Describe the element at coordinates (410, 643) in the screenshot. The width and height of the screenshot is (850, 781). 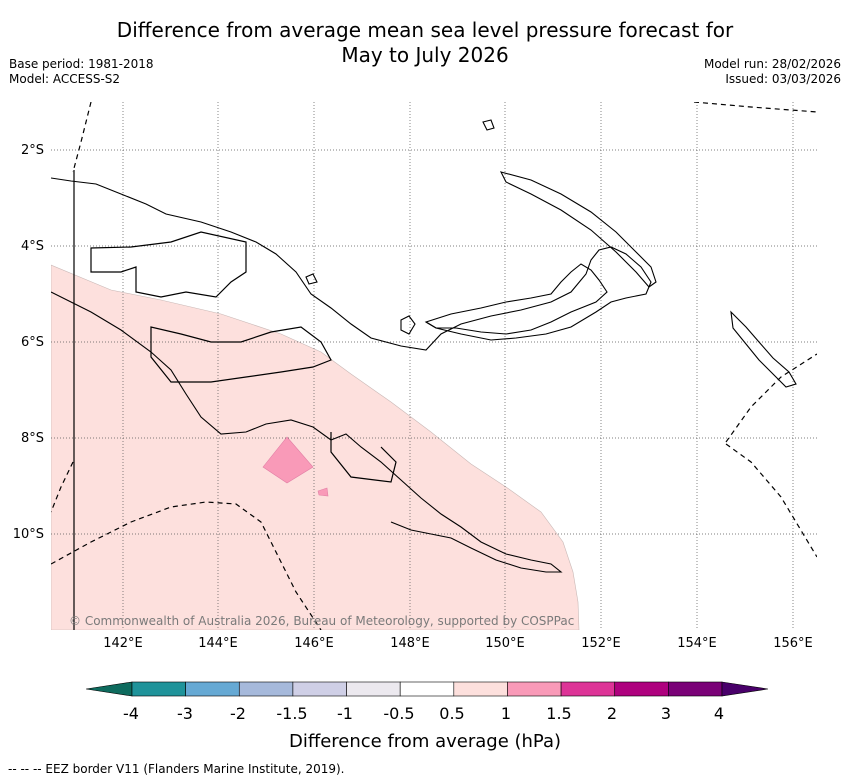
I see `lon-label-148e: 148°E` at that location.